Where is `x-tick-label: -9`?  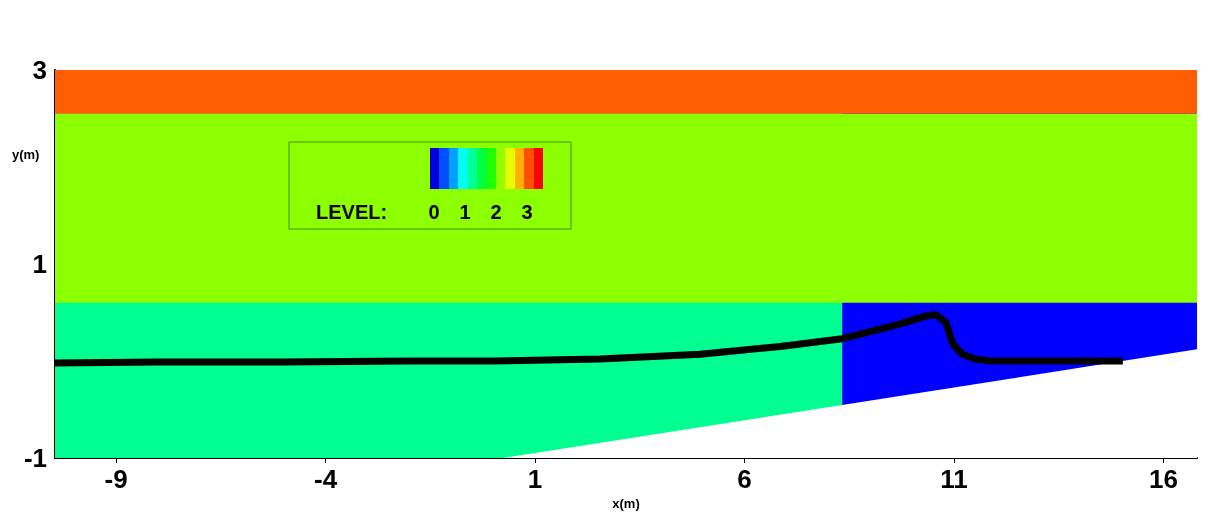 x-tick-label: -9 is located at coordinates (116, 479).